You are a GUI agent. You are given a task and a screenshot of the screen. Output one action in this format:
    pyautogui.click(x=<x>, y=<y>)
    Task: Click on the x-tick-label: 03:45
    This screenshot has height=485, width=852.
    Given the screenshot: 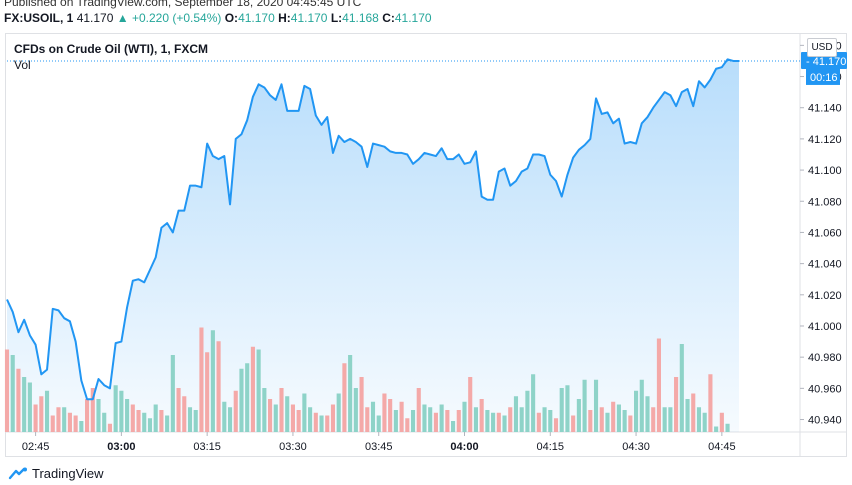 What is the action you would take?
    pyautogui.click(x=379, y=447)
    